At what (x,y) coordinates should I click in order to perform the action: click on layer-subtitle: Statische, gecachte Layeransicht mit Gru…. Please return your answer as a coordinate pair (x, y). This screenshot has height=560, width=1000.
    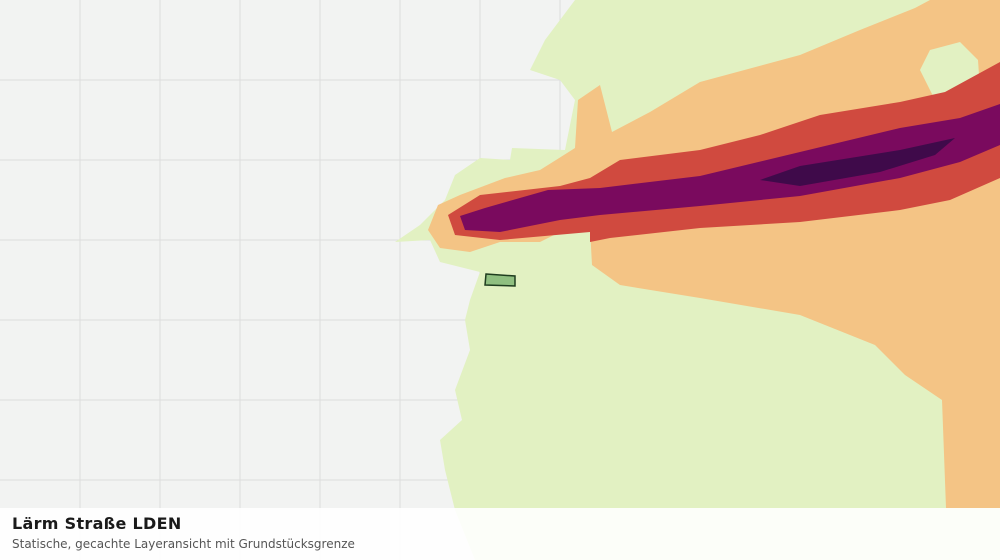
    Looking at the image, I should click on (183, 544).